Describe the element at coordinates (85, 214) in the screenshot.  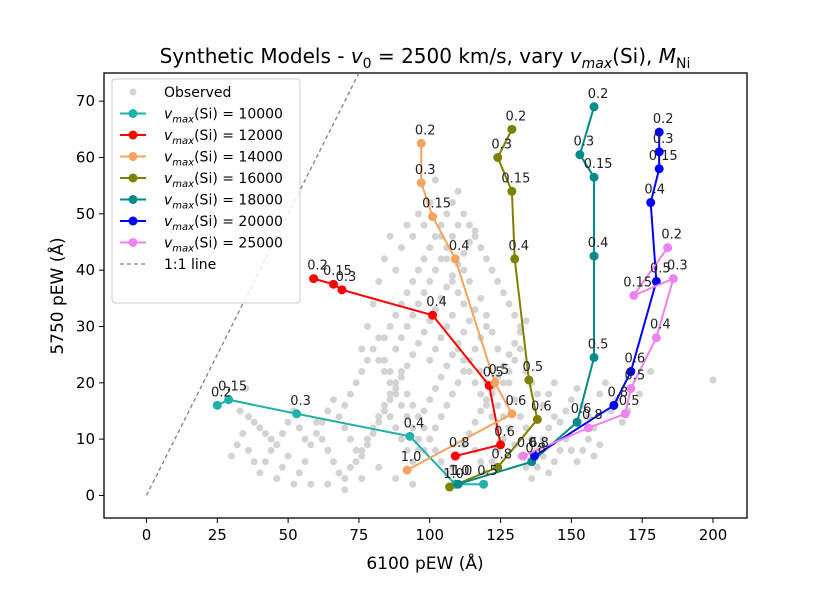
I see `y-tick-label: 50` at that location.